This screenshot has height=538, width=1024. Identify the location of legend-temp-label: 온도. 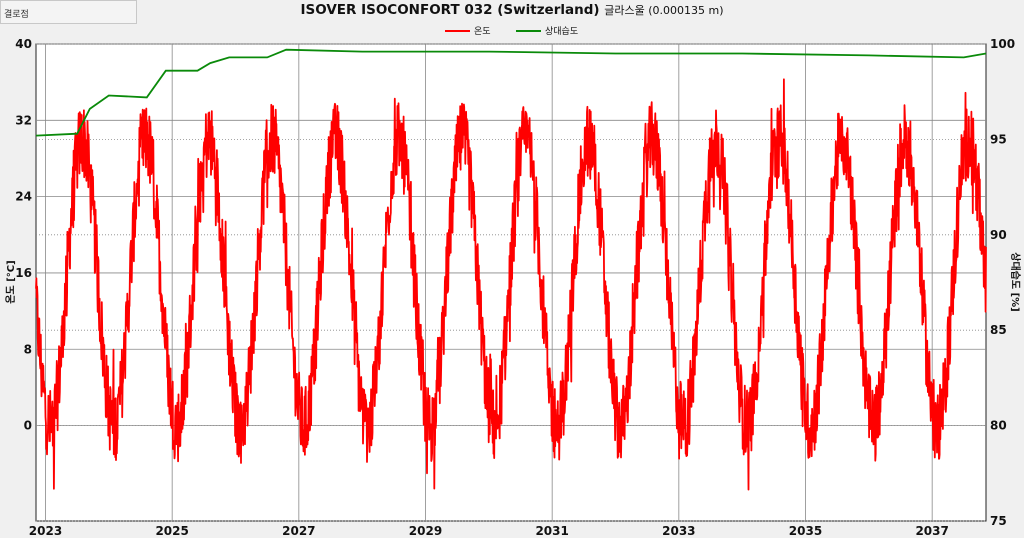
(482, 31).